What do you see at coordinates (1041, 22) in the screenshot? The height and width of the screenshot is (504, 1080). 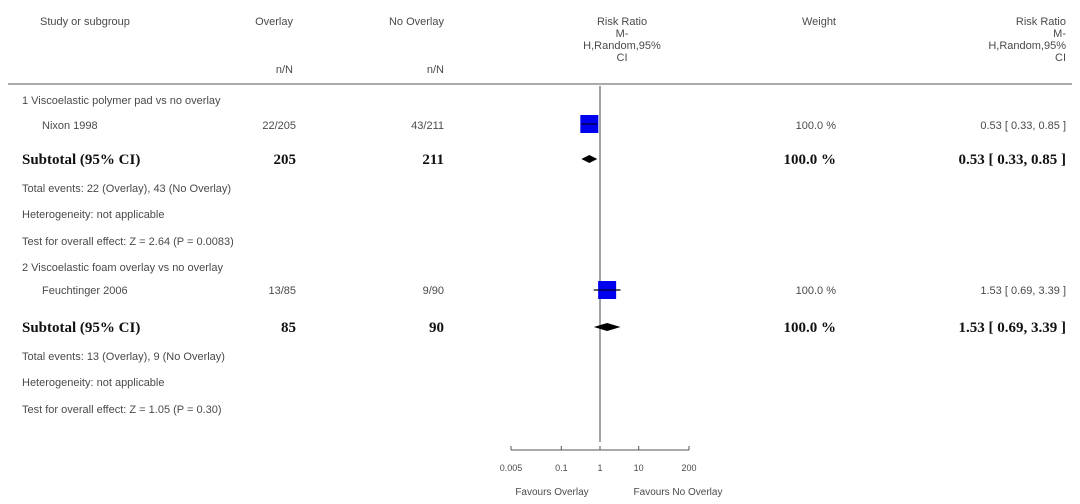 I see `header-rr-text-1: Risk Ratio` at bounding box center [1041, 22].